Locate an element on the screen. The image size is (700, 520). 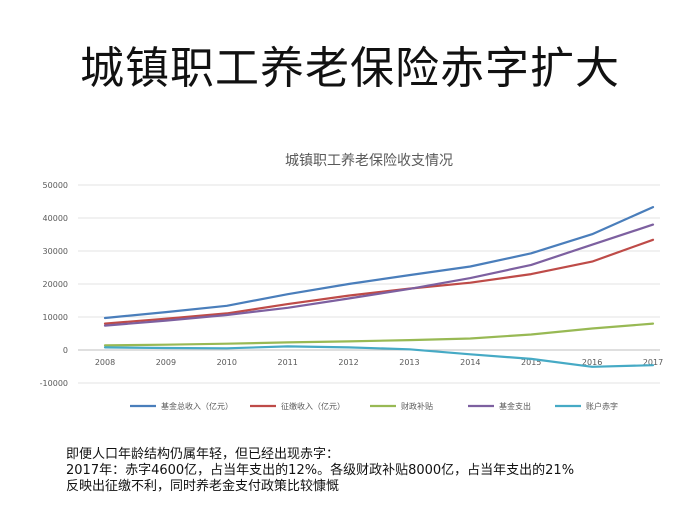
note-line-3: 反映出征缴不利，同时养老金支付政策比较慷慨 is located at coordinates (203, 486).